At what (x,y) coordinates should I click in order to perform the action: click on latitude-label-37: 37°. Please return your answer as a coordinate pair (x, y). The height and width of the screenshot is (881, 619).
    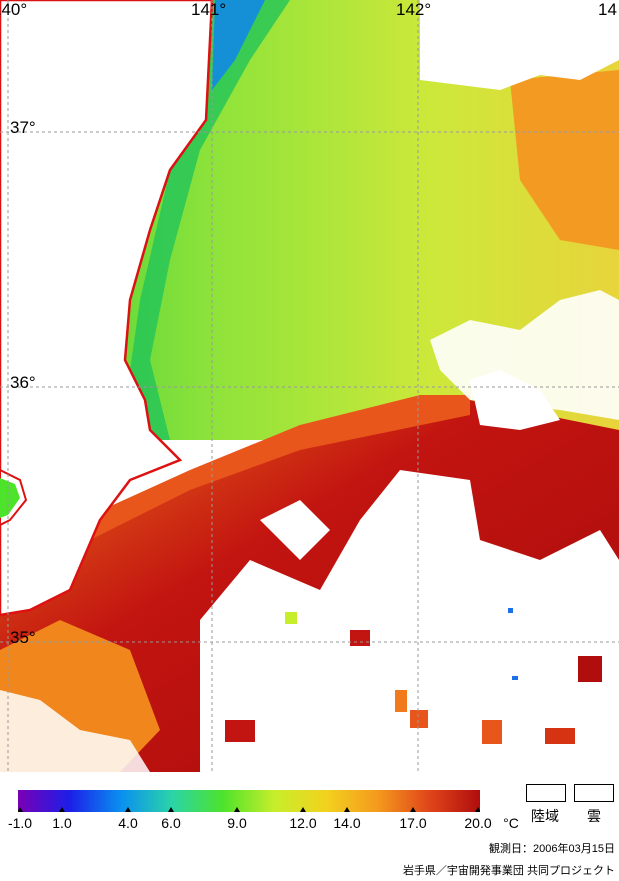
    Looking at the image, I should click on (23, 127).